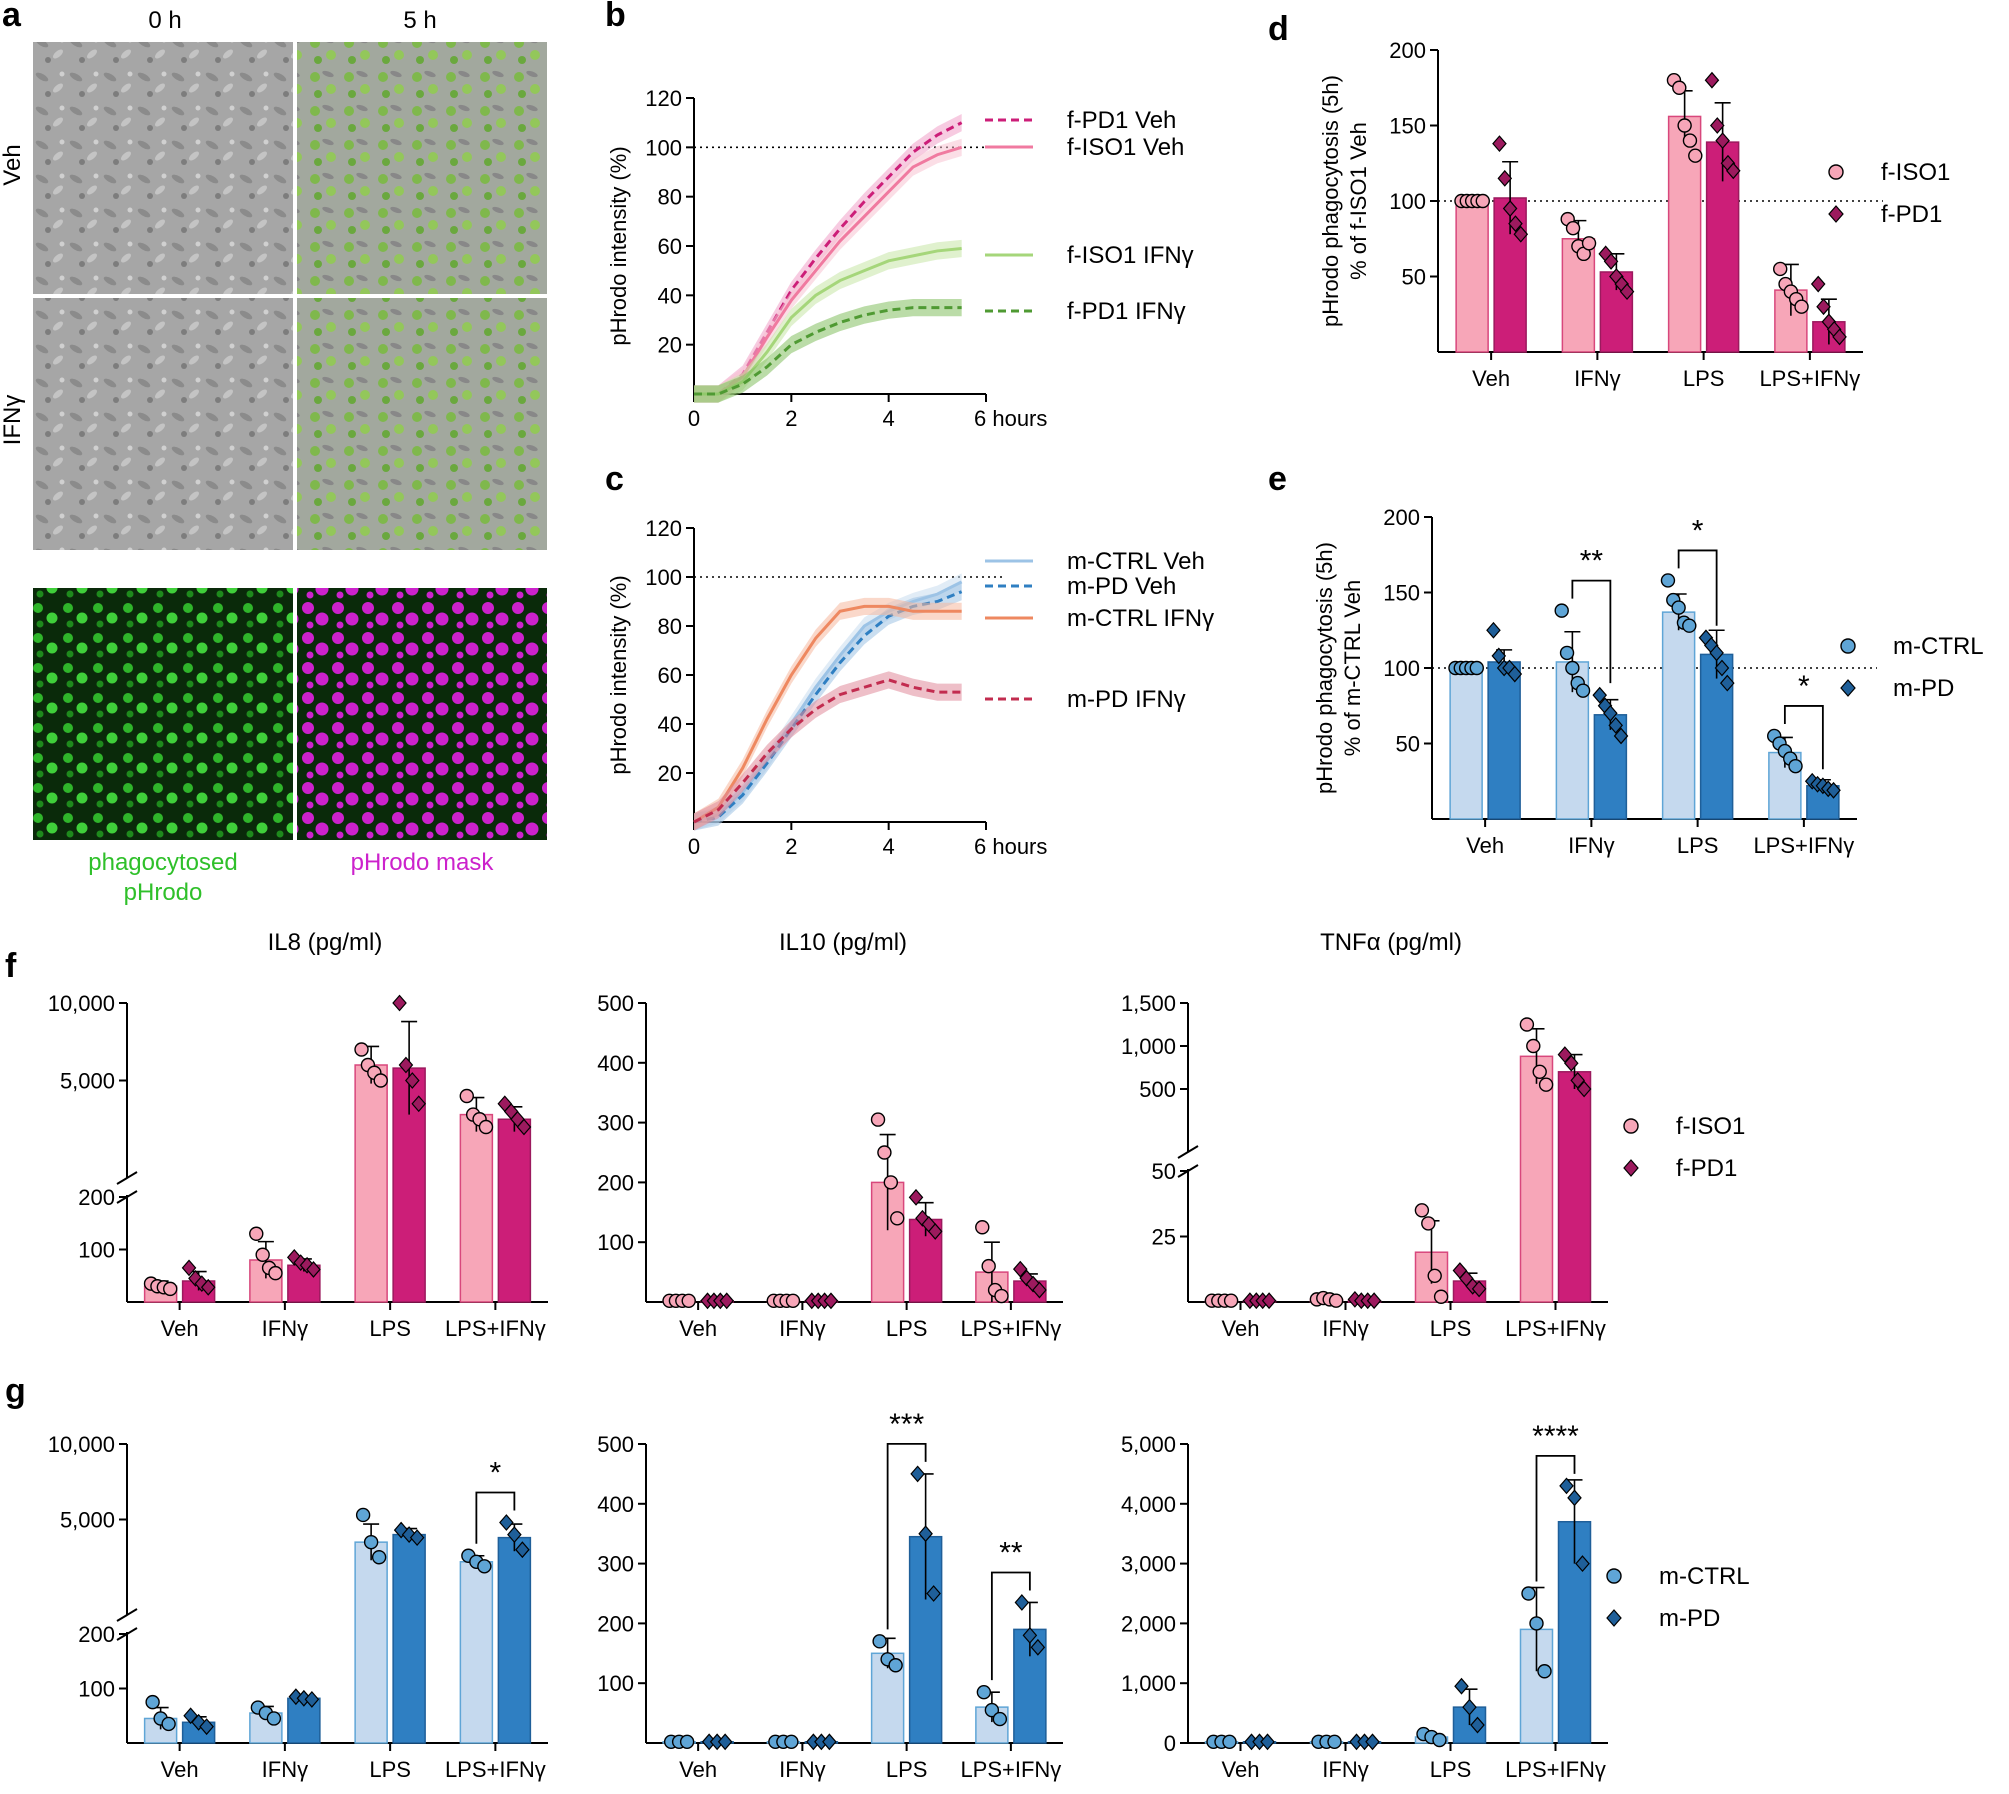  What do you see at coordinates (843, 942) in the screenshot?
I see `chart-title: IL10 (pg/ml)` at bounding box center [843, 942].